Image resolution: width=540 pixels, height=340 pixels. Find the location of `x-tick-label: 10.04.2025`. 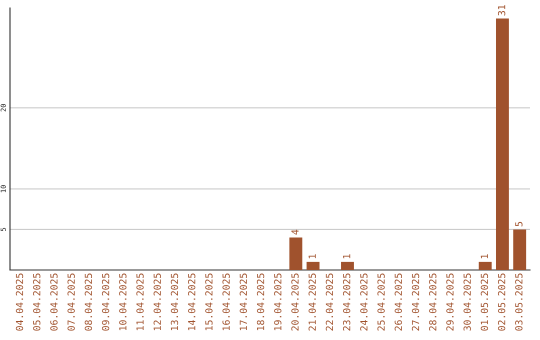

x-tick-label: 10.04.2025 is located at coordinates (122, 302).